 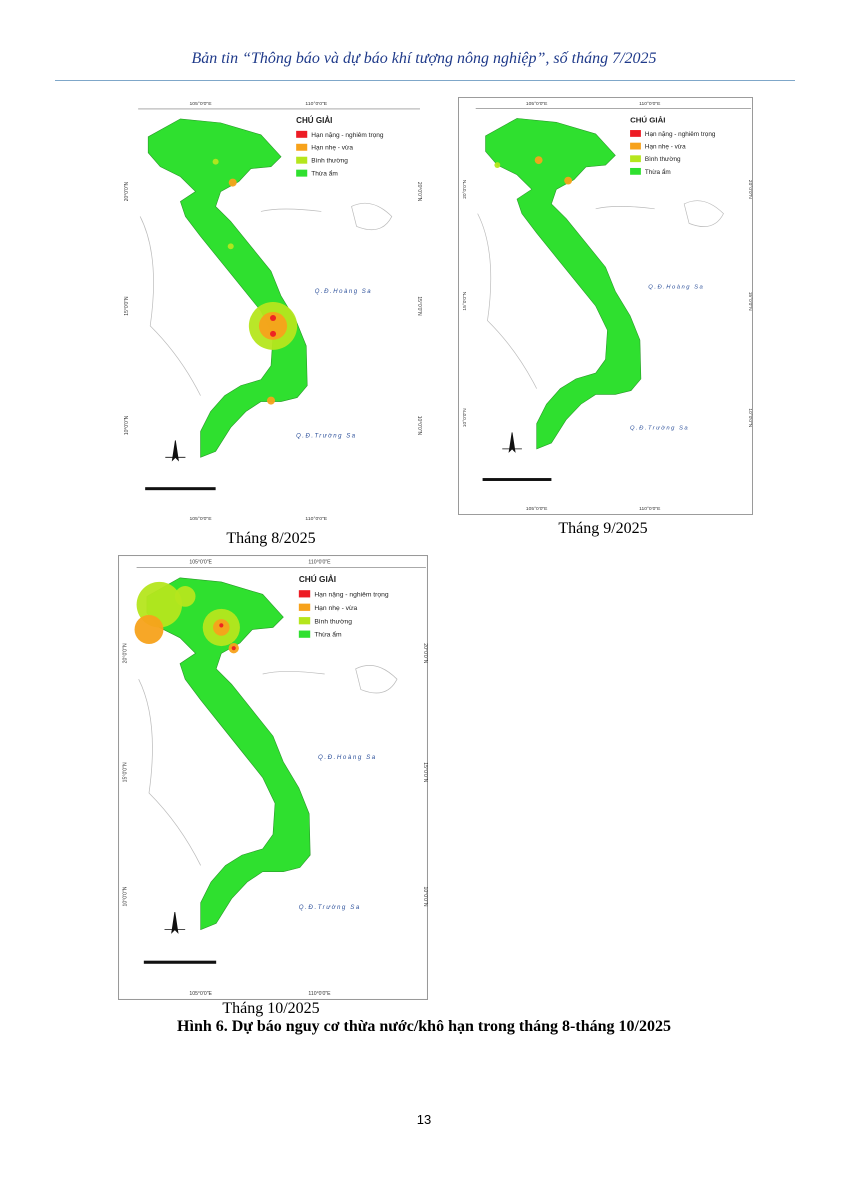 I want to click on map-caption: Tháng 10/2025, so click(x=271, y=1008).